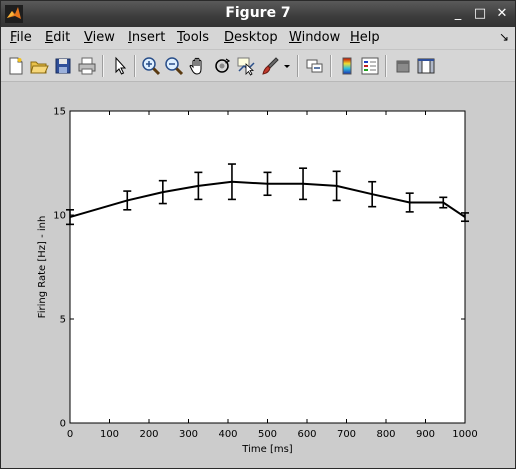 This screenshot has height=469, width=516. I want to click on brush-dropdown-icon, so click(287, 66).